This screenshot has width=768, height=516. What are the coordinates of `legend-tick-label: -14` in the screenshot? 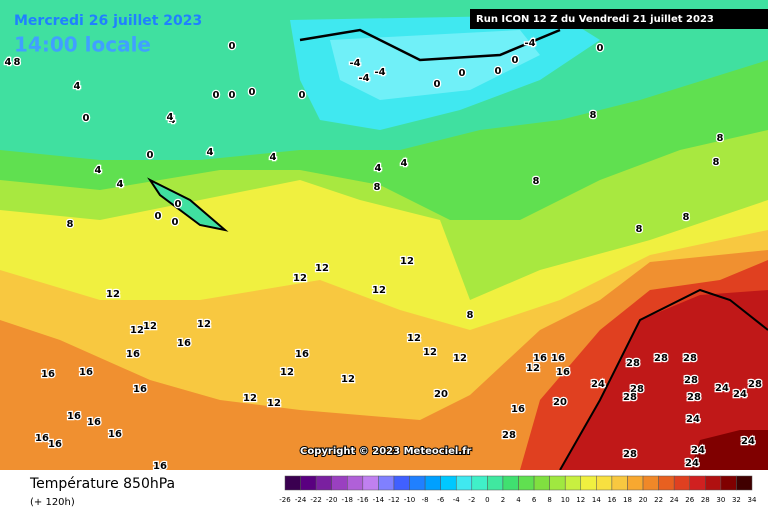 It's located at (379, 500).